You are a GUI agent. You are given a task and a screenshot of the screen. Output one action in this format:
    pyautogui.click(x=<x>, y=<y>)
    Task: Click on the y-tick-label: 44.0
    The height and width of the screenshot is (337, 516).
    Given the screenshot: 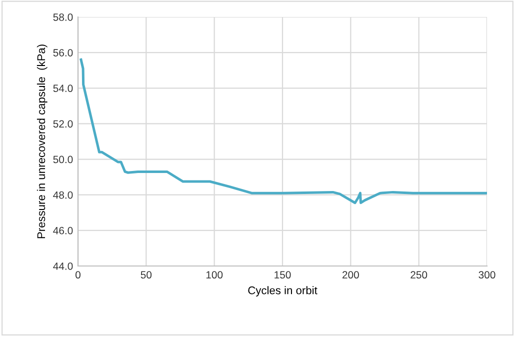 What is the action you would take?
    pyautogui.click(x=63, y=266)
    